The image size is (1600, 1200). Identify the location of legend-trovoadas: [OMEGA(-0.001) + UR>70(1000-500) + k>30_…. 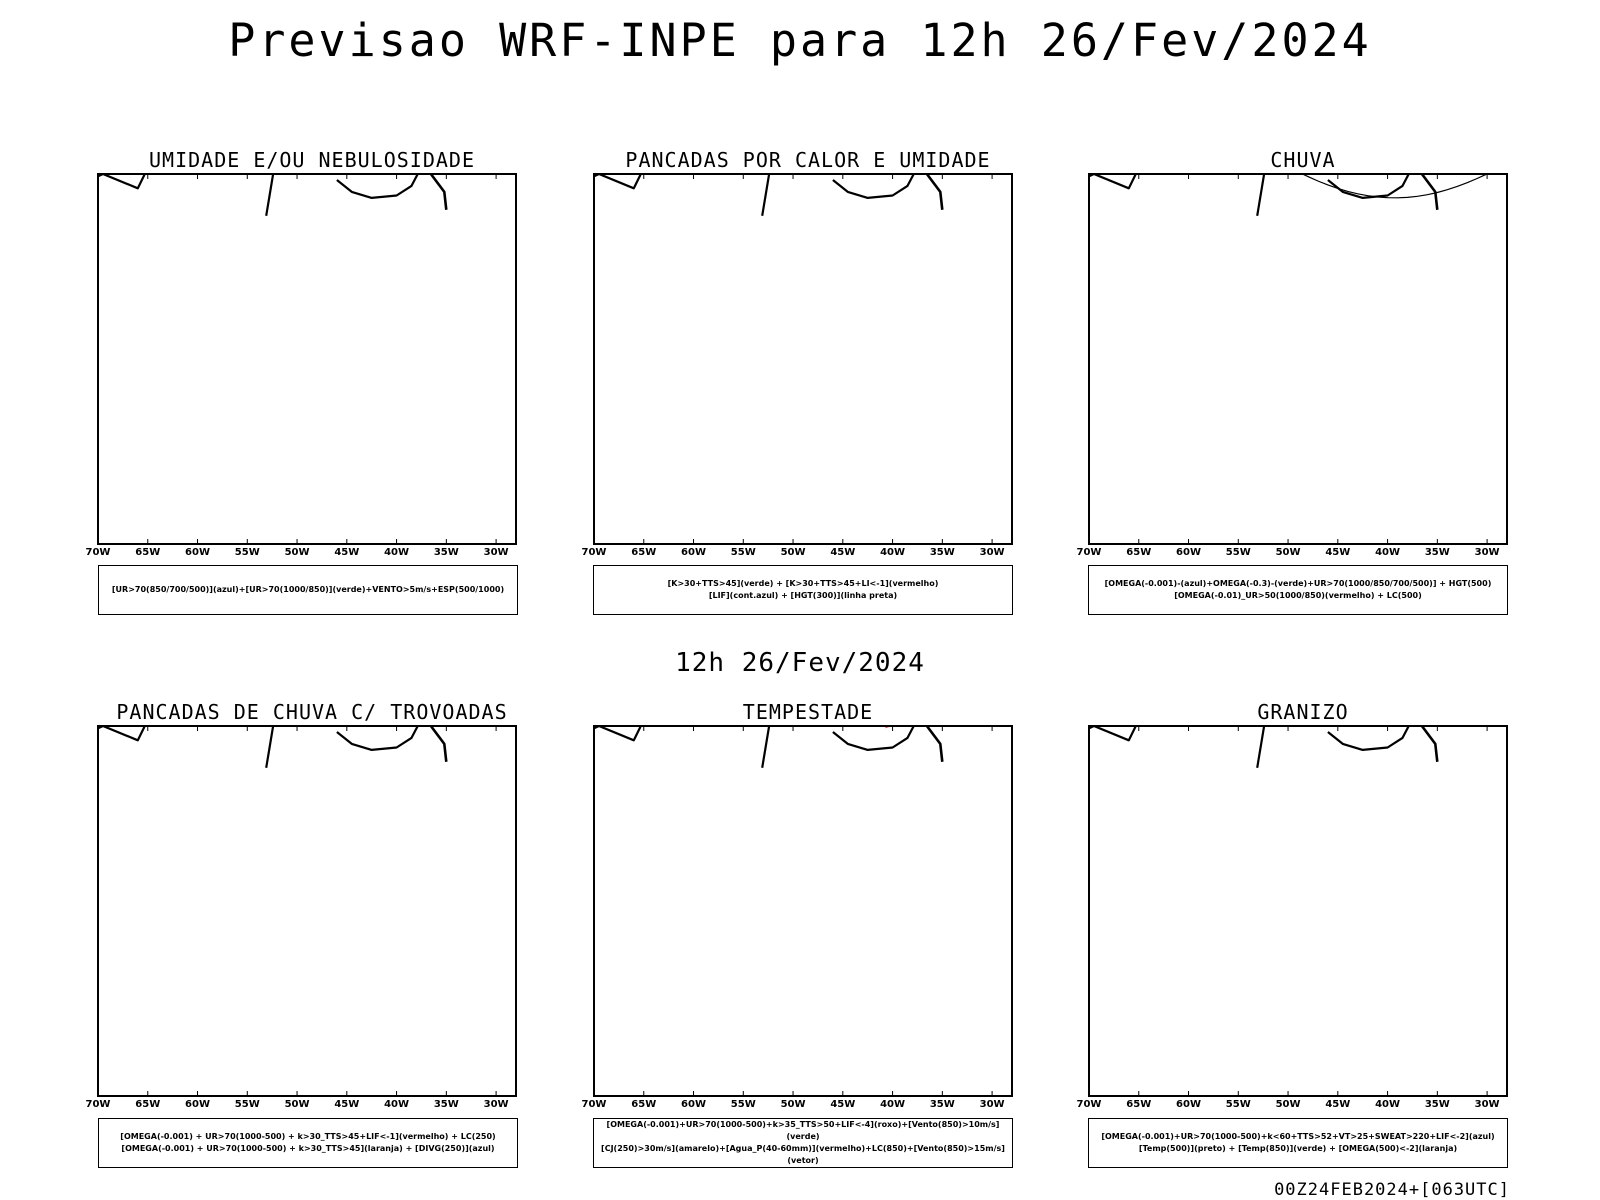
(308, 1143).